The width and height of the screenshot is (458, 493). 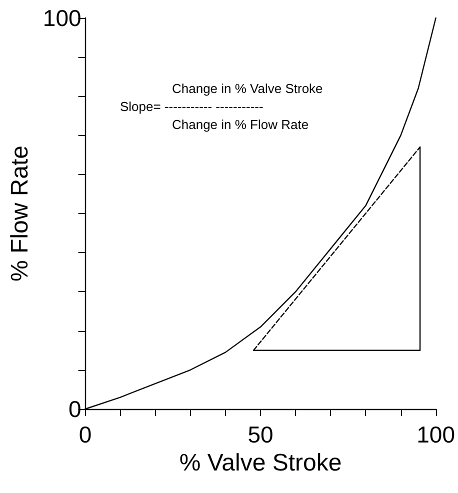 What do you see at coordinates (20, 213) in the screenshot?
I see `y-axis-title: % Flow Rate` at bounding box center [20, 213].